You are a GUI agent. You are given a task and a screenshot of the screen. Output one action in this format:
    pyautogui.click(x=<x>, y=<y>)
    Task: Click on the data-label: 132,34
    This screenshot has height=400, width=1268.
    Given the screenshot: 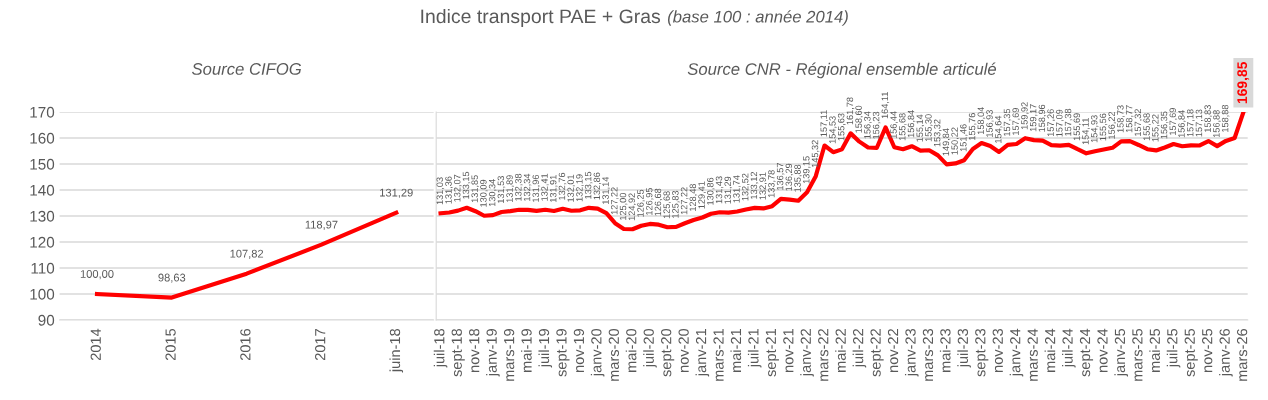 What is the action you would take?
    pyautogui.click(x=527, y=187)
    